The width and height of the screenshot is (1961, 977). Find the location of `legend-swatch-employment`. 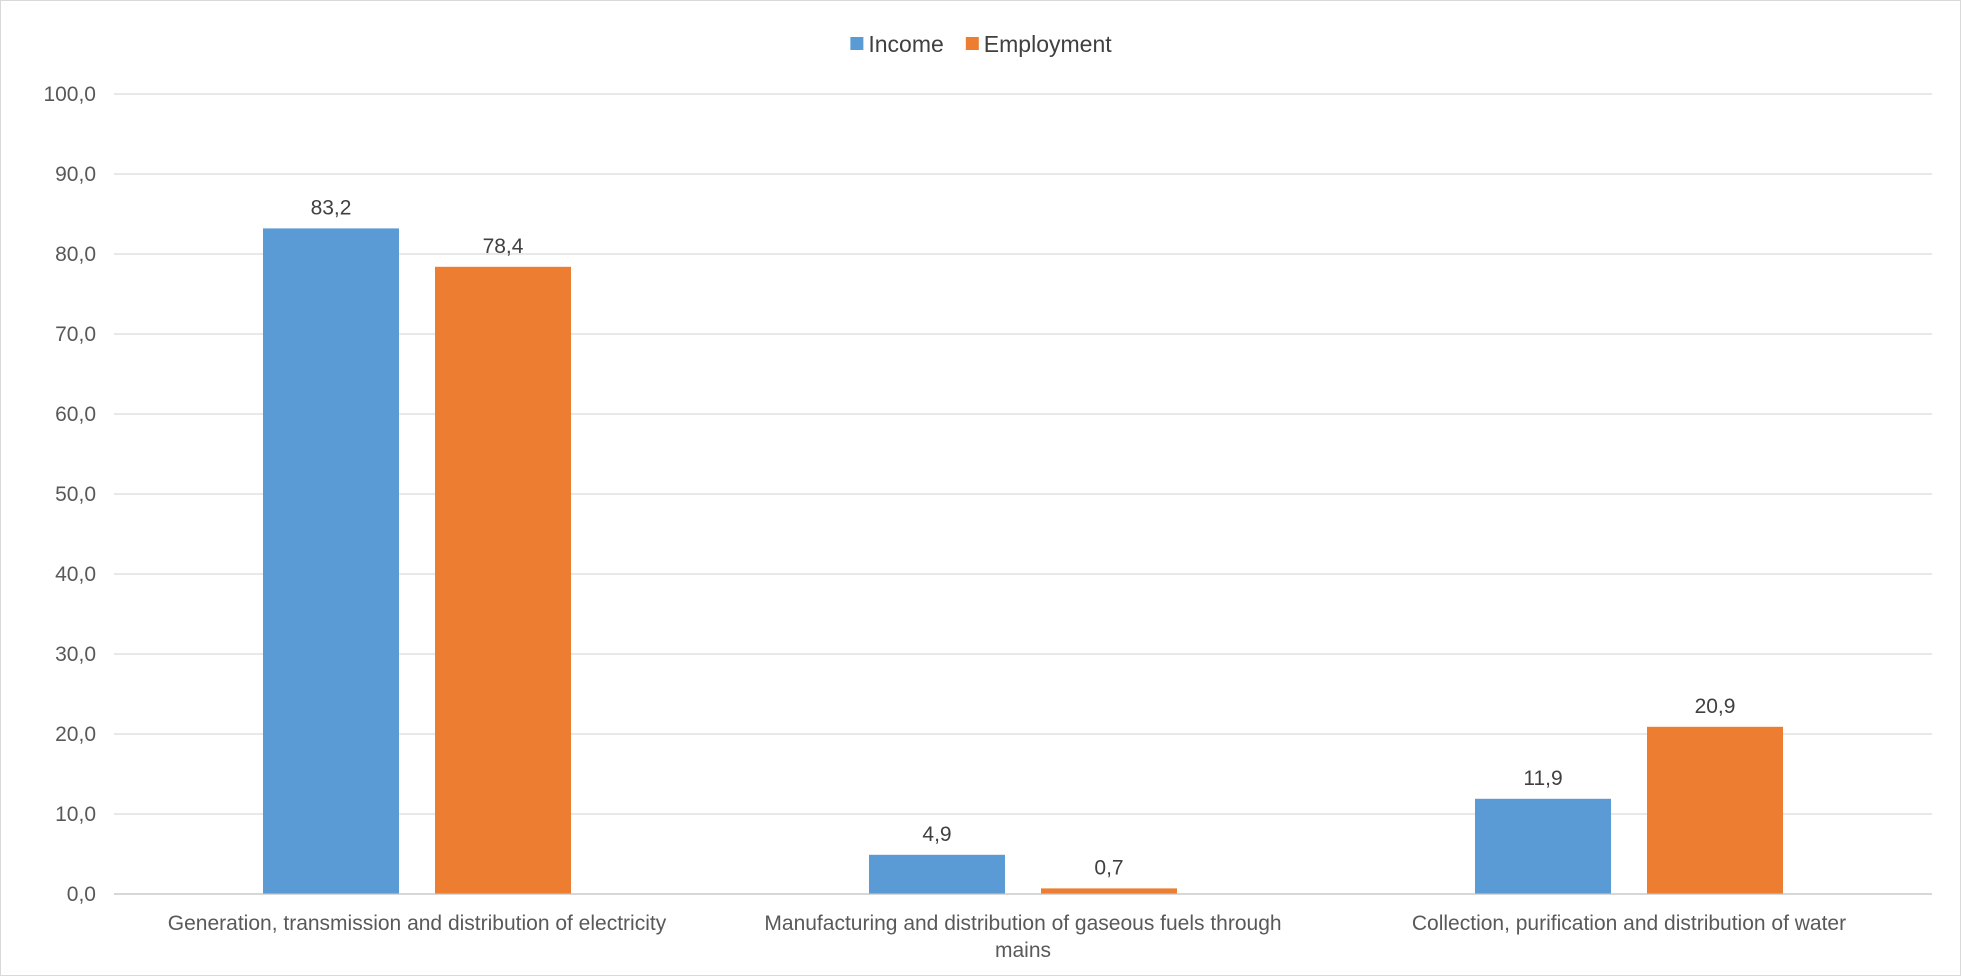

legend-swatch-employment is located at coordinates (972, 43).